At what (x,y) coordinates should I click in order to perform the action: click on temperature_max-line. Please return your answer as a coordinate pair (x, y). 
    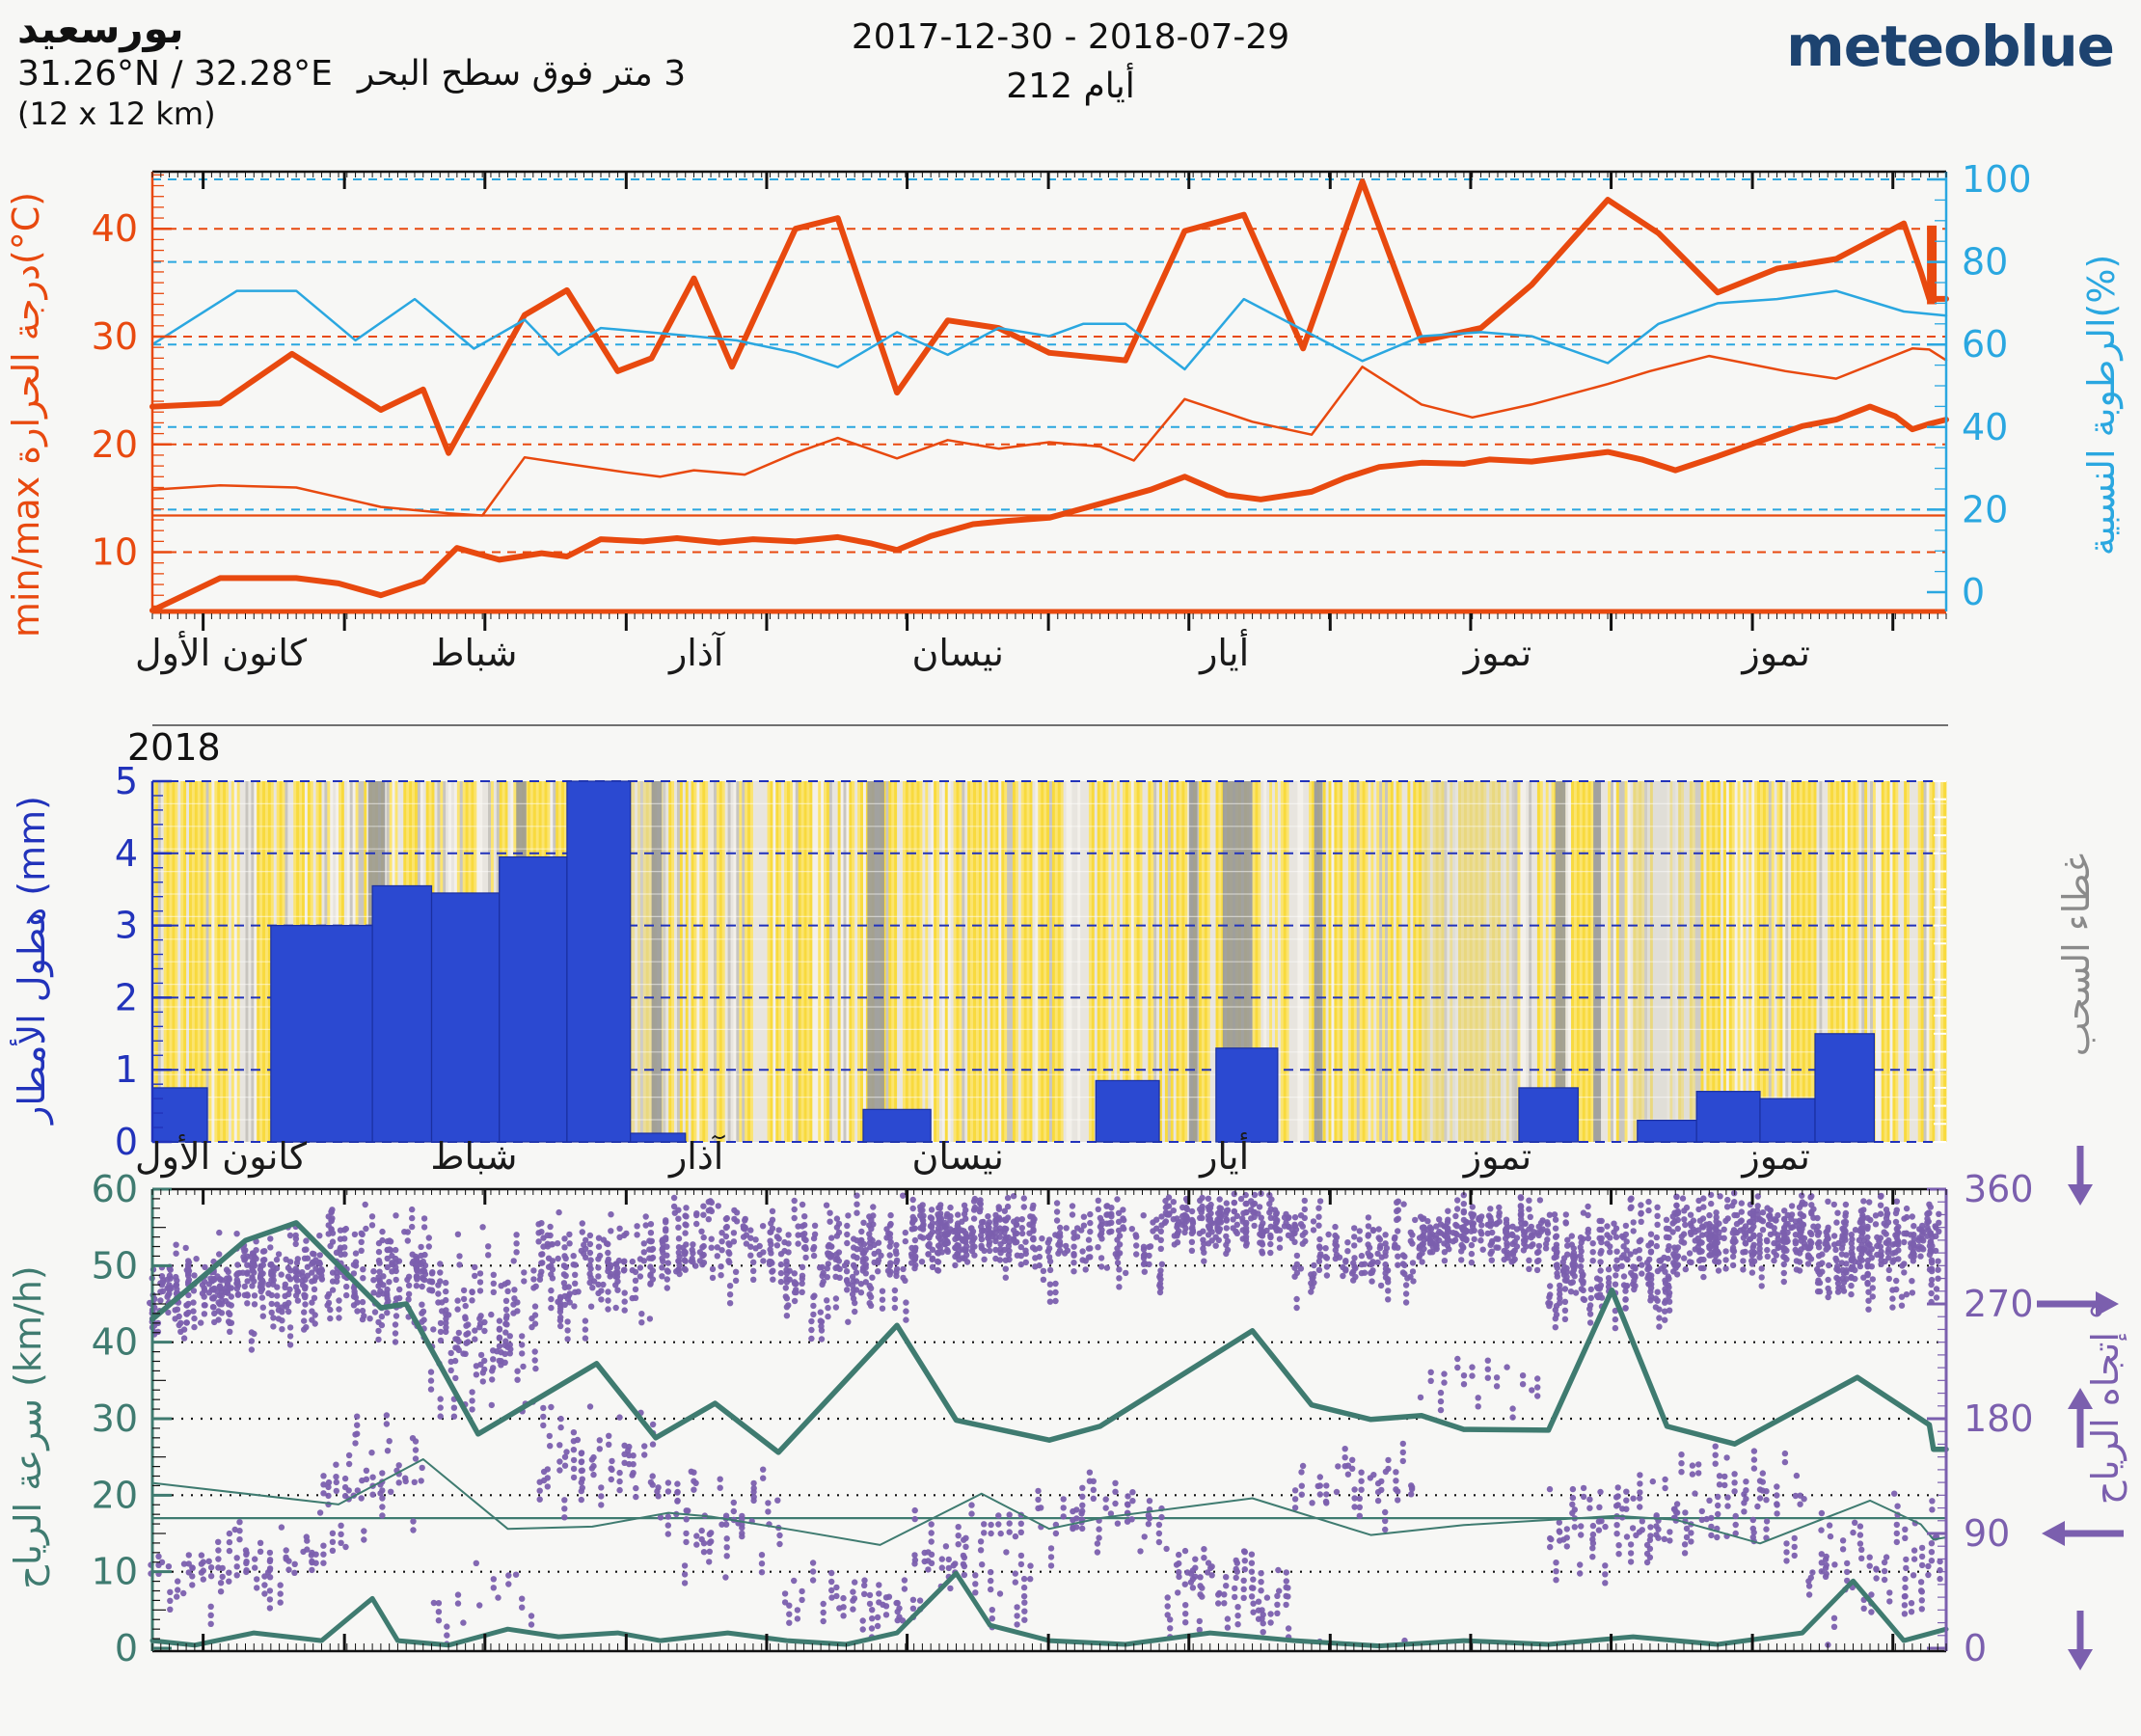
    Looking at the image, I should click on (1049, 317).